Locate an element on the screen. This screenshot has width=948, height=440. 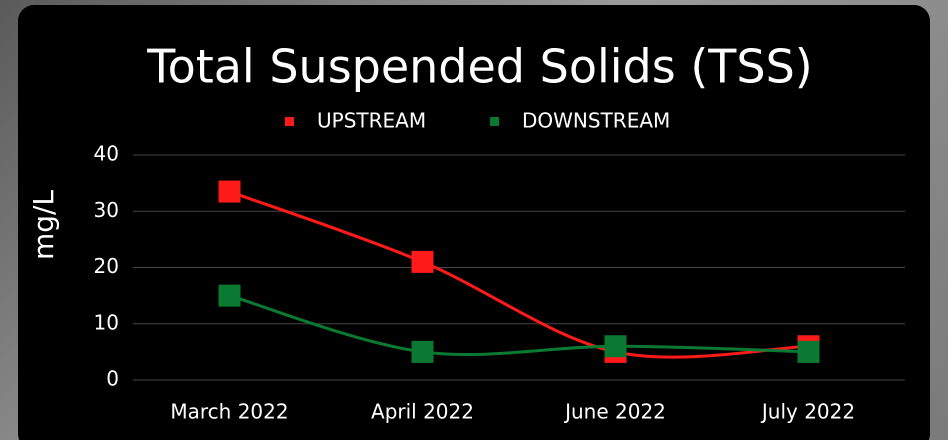
y-tick-label: 10 is located at coordinates (106, 322).